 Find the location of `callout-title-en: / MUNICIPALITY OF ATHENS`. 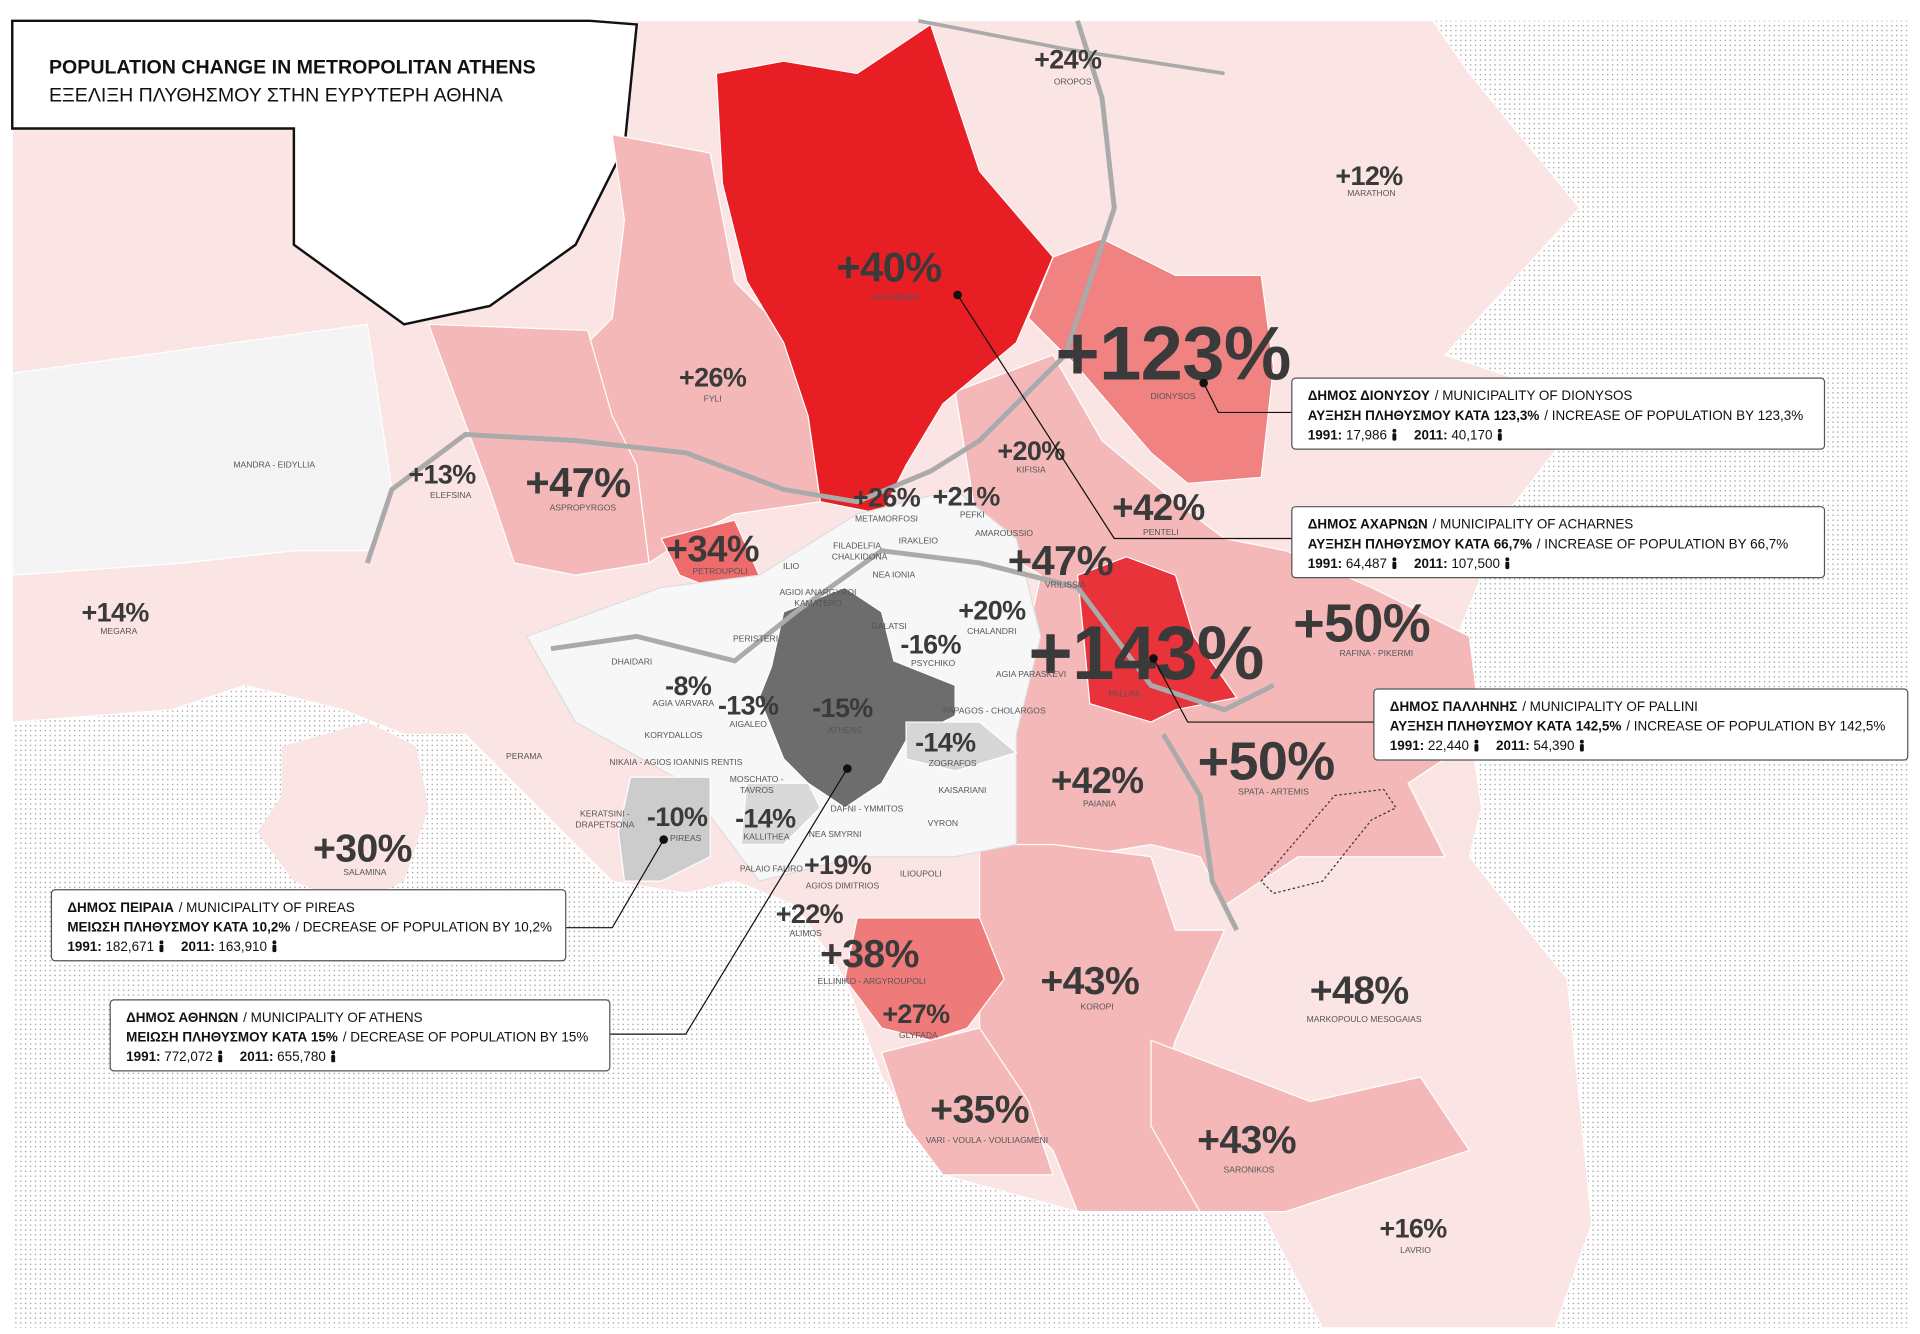

callout-title-en: / MUNICIPALITY OF ATHENS is located at coordinates (332, 1017).